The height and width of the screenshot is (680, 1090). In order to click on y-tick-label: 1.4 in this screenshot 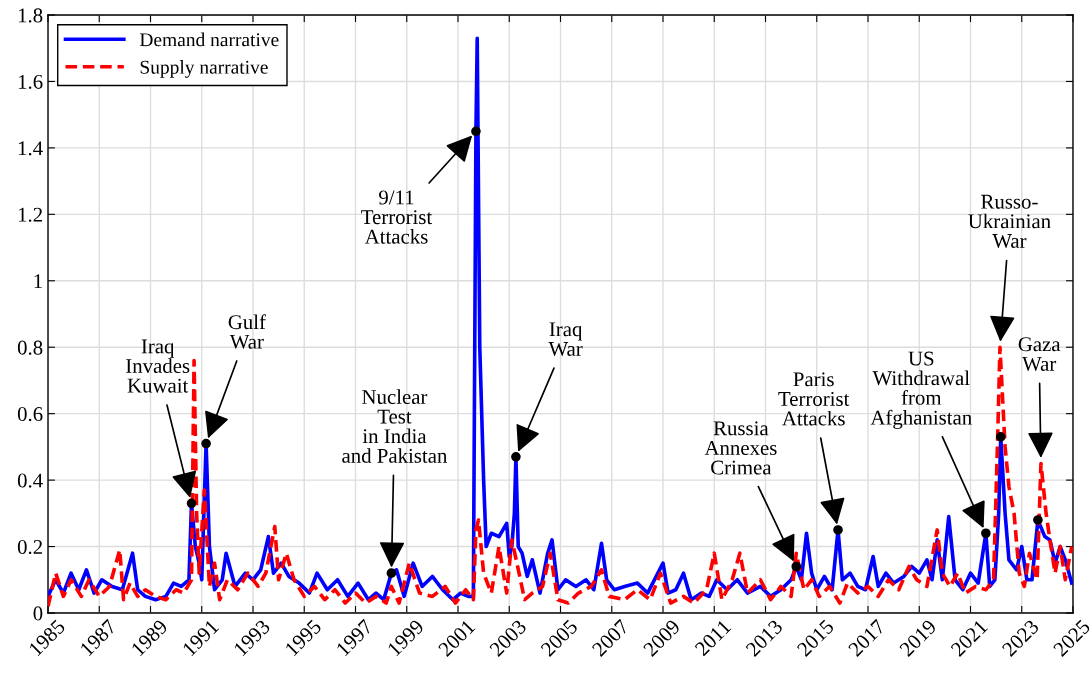, I will do `click(30, 148)`.